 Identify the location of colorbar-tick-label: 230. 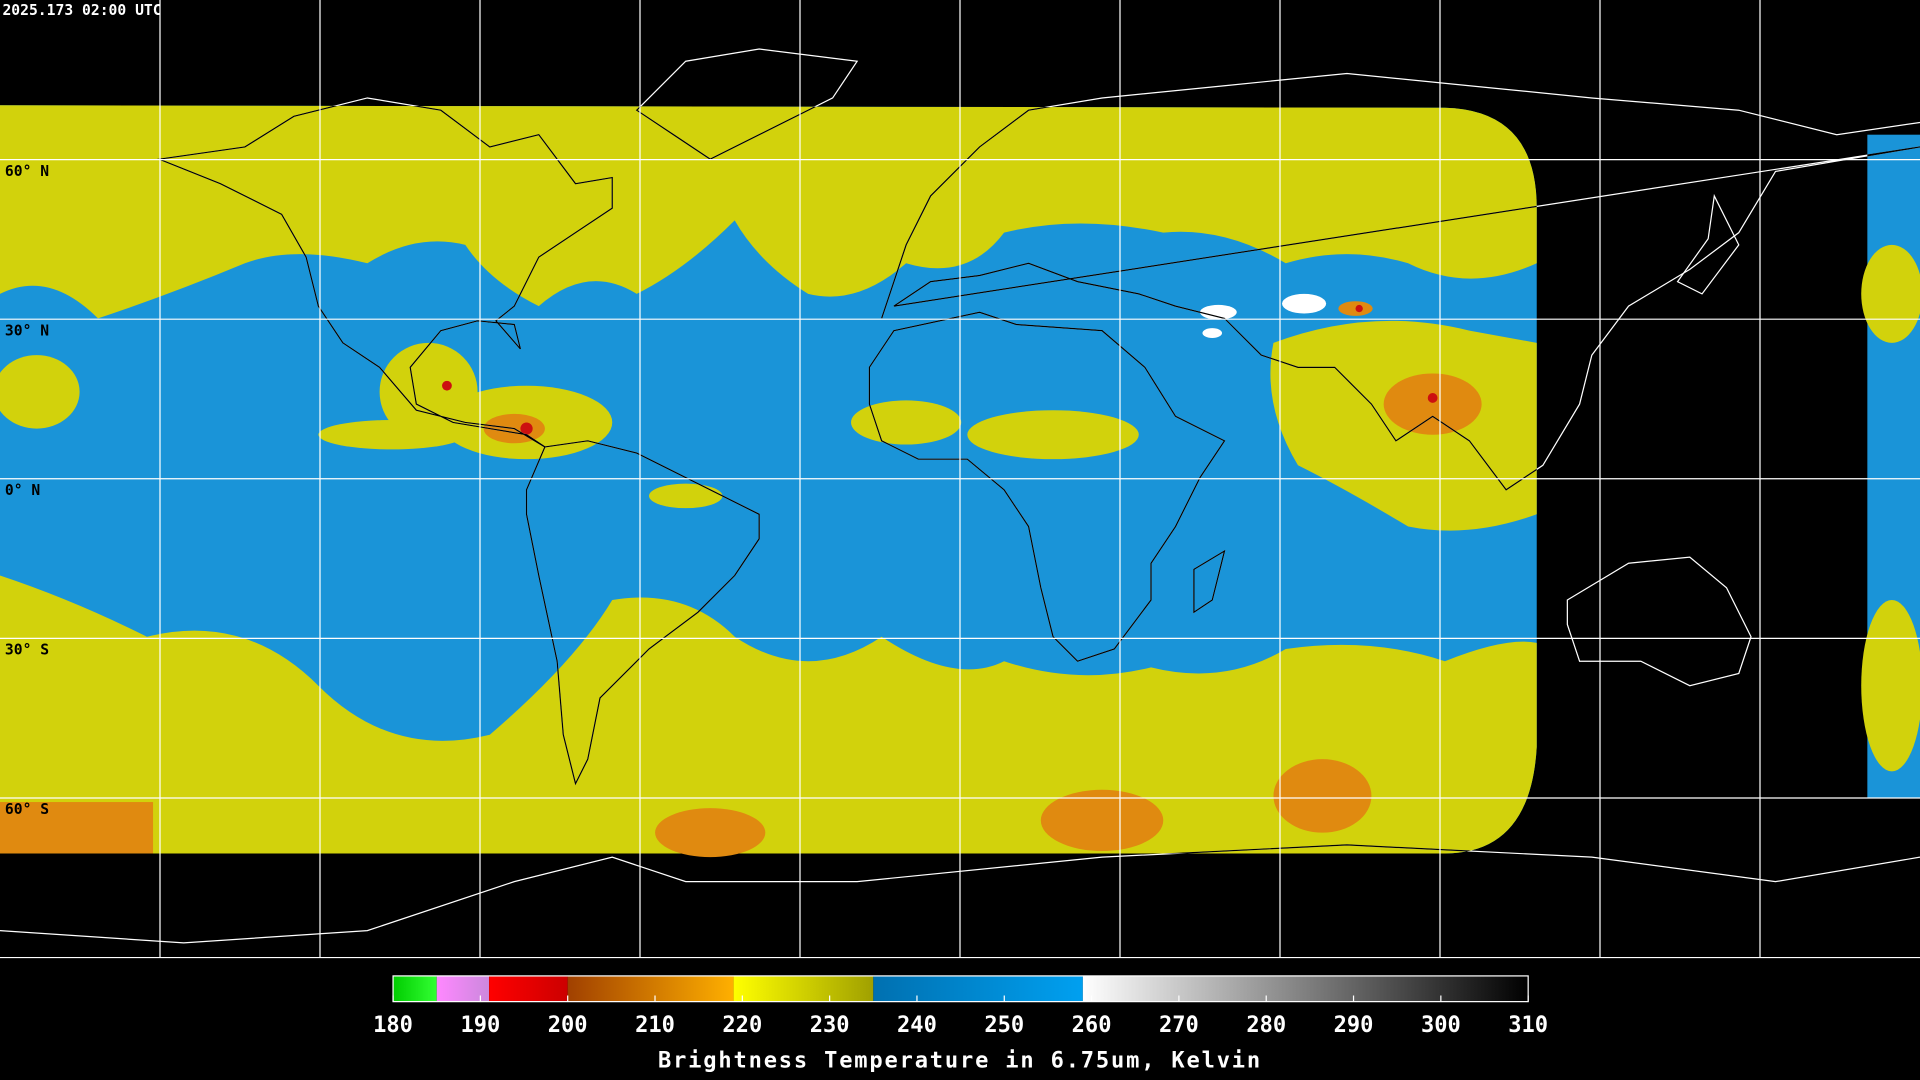
(830, 1025).